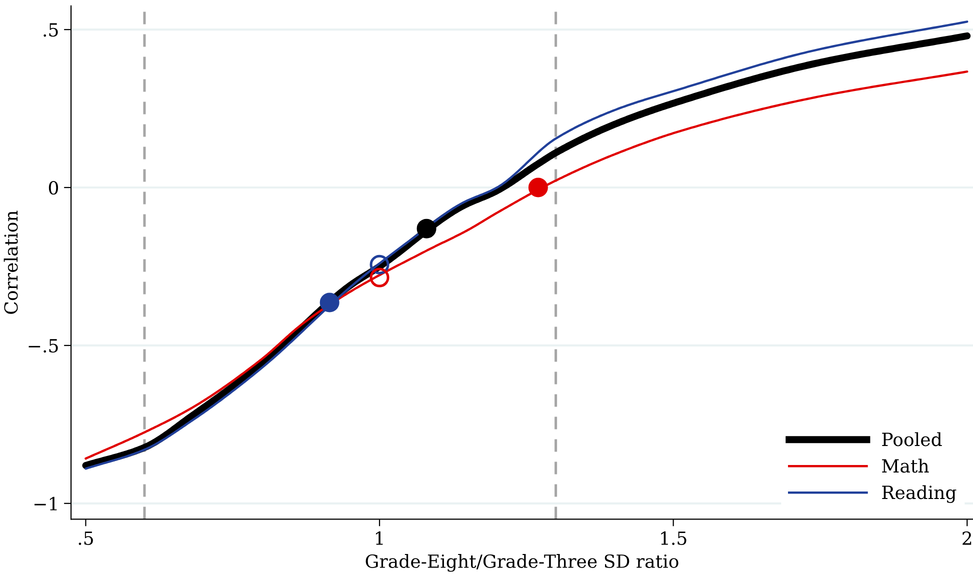 The width and height of the screenshot is (973, 588). I want to click on y-axis-title: Correlation, so click(11, 262).